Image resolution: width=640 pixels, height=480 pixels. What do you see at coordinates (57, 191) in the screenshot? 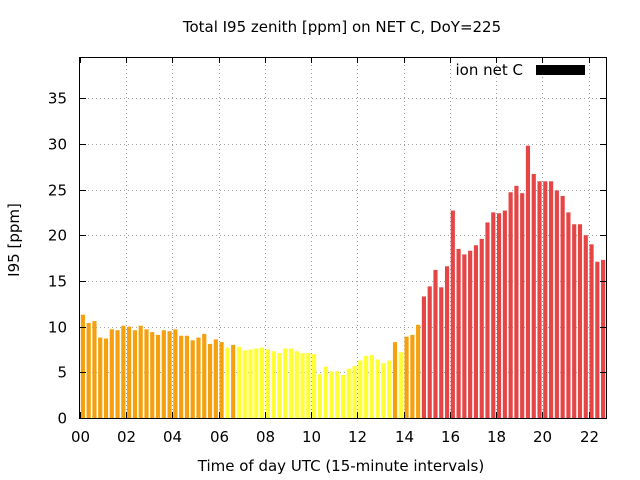
I see `y-tick-label: 25` at bounding box center [57, 191].